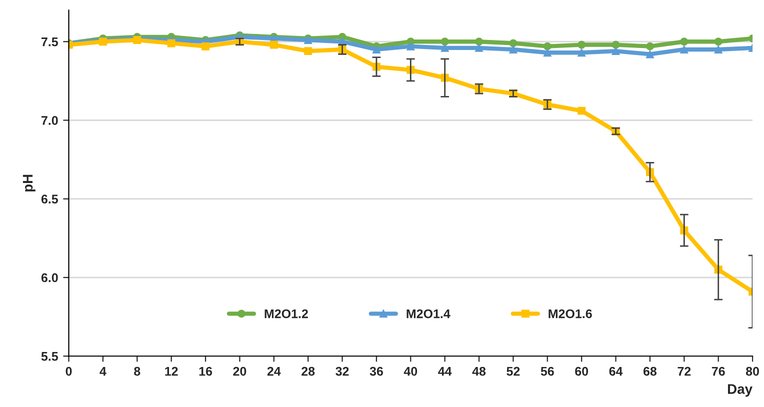  I want to click on x-tick-label: 28, so click(308, 371).